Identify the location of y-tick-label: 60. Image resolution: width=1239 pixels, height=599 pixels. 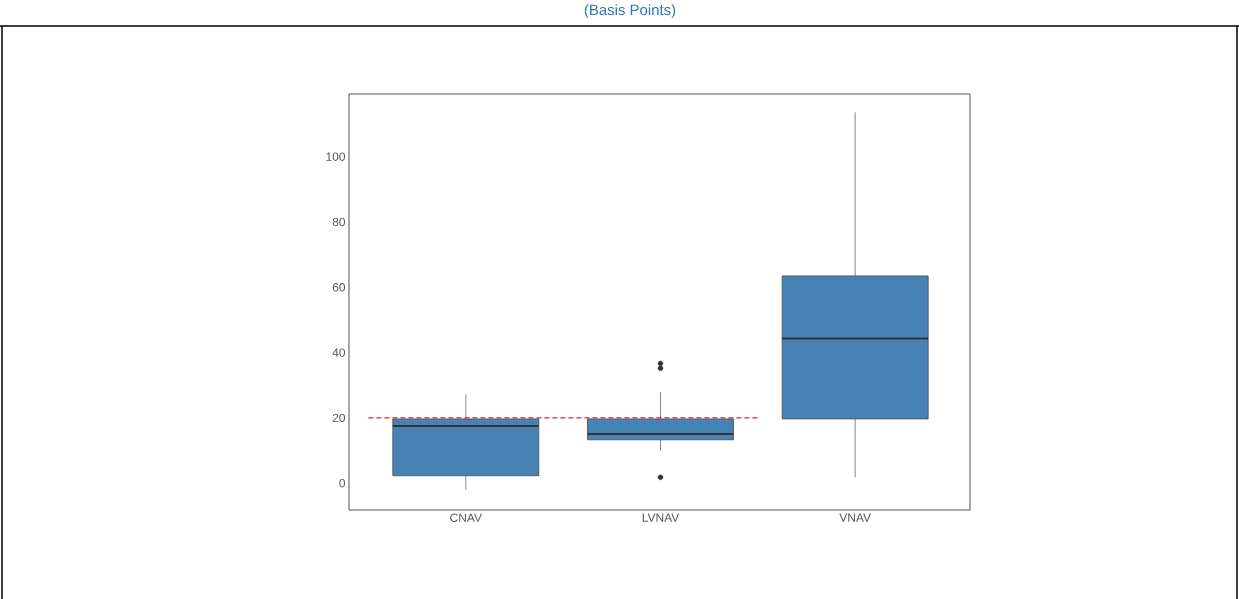
(339, 287).